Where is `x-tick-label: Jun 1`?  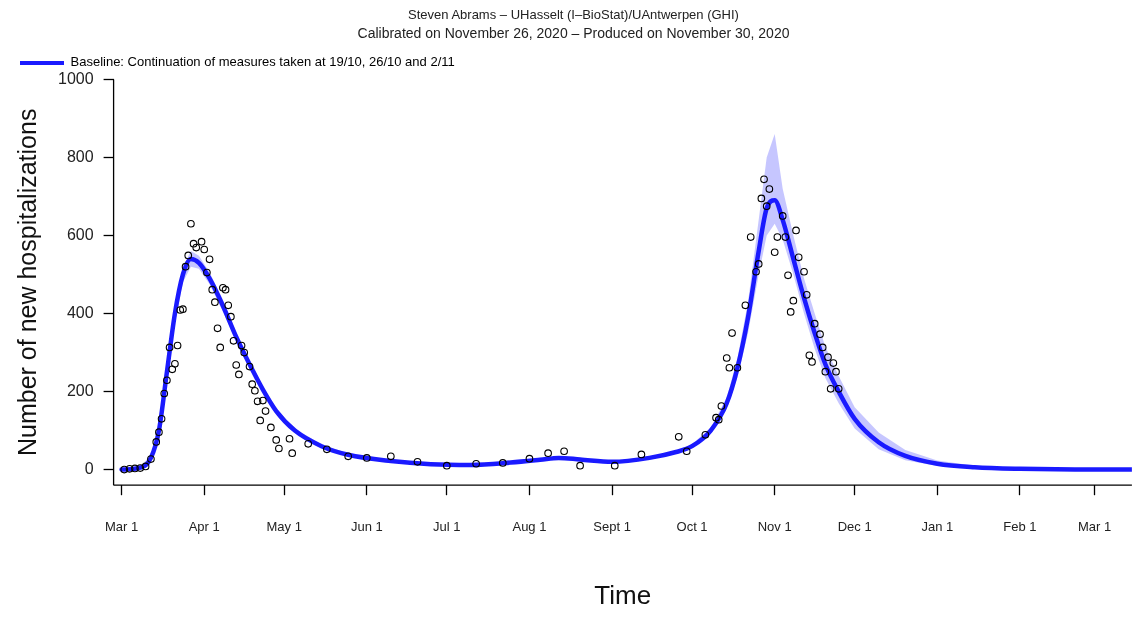
x-tick-label: Jun 1 is located at coordinates (366, 526).